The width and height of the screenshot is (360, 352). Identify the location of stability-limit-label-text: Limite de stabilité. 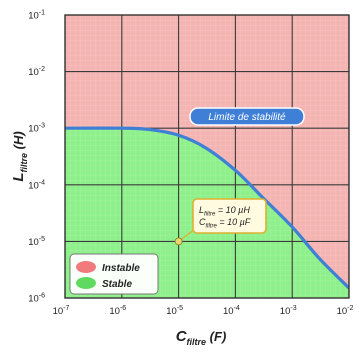
(247, 117).